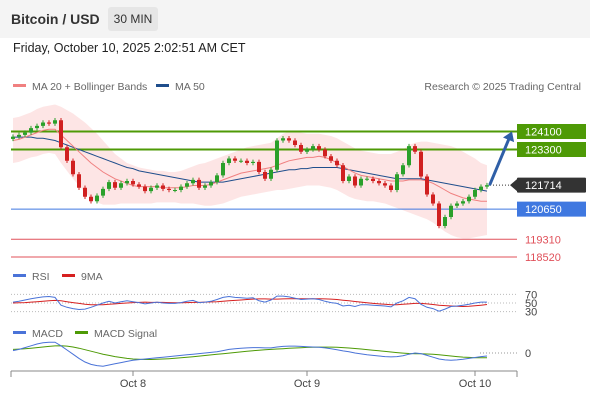  I want to click on time-axis: Oct 8 Oct 9 Oct 10, so click(305, 380).